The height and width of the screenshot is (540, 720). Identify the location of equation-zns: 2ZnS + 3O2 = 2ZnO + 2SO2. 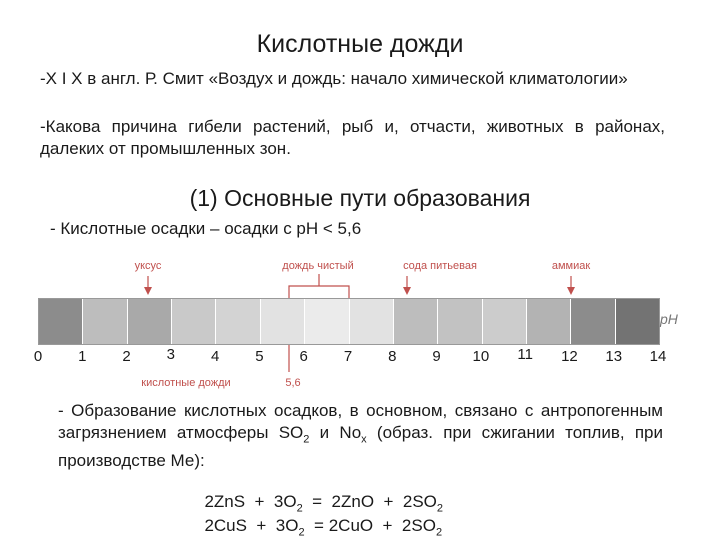
(324, 503).